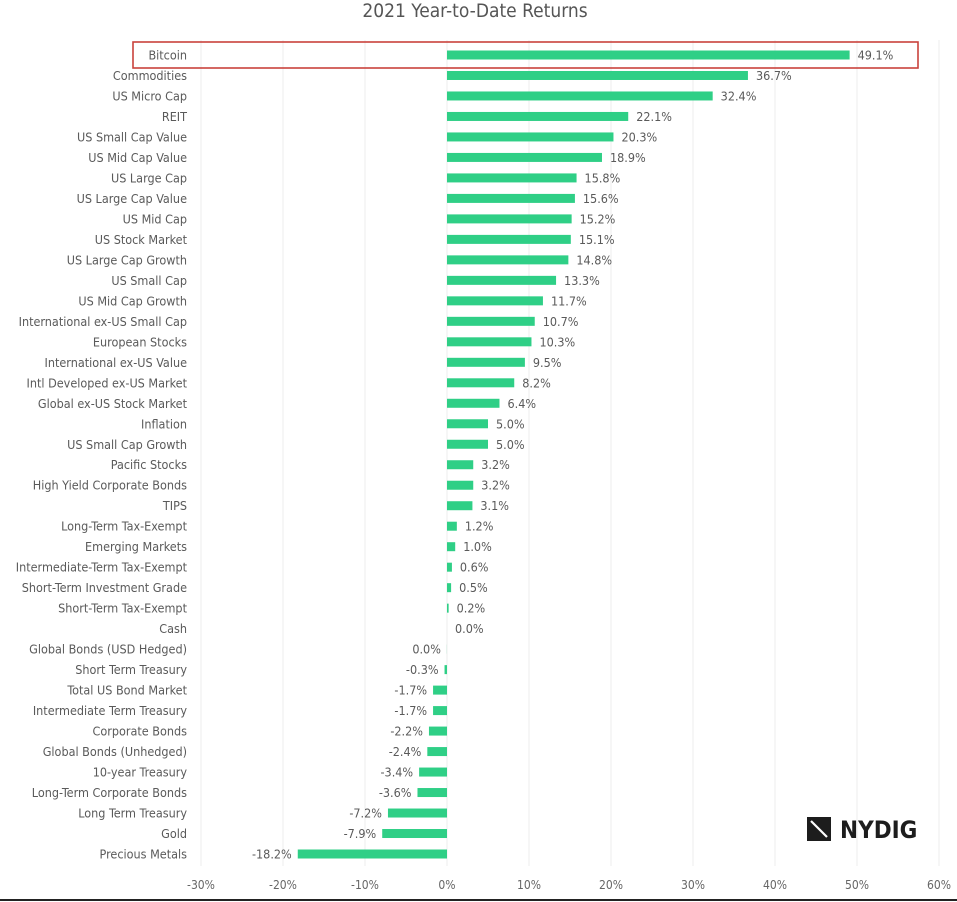  I want to click on data-label: 49.1%, so click(876, 55).